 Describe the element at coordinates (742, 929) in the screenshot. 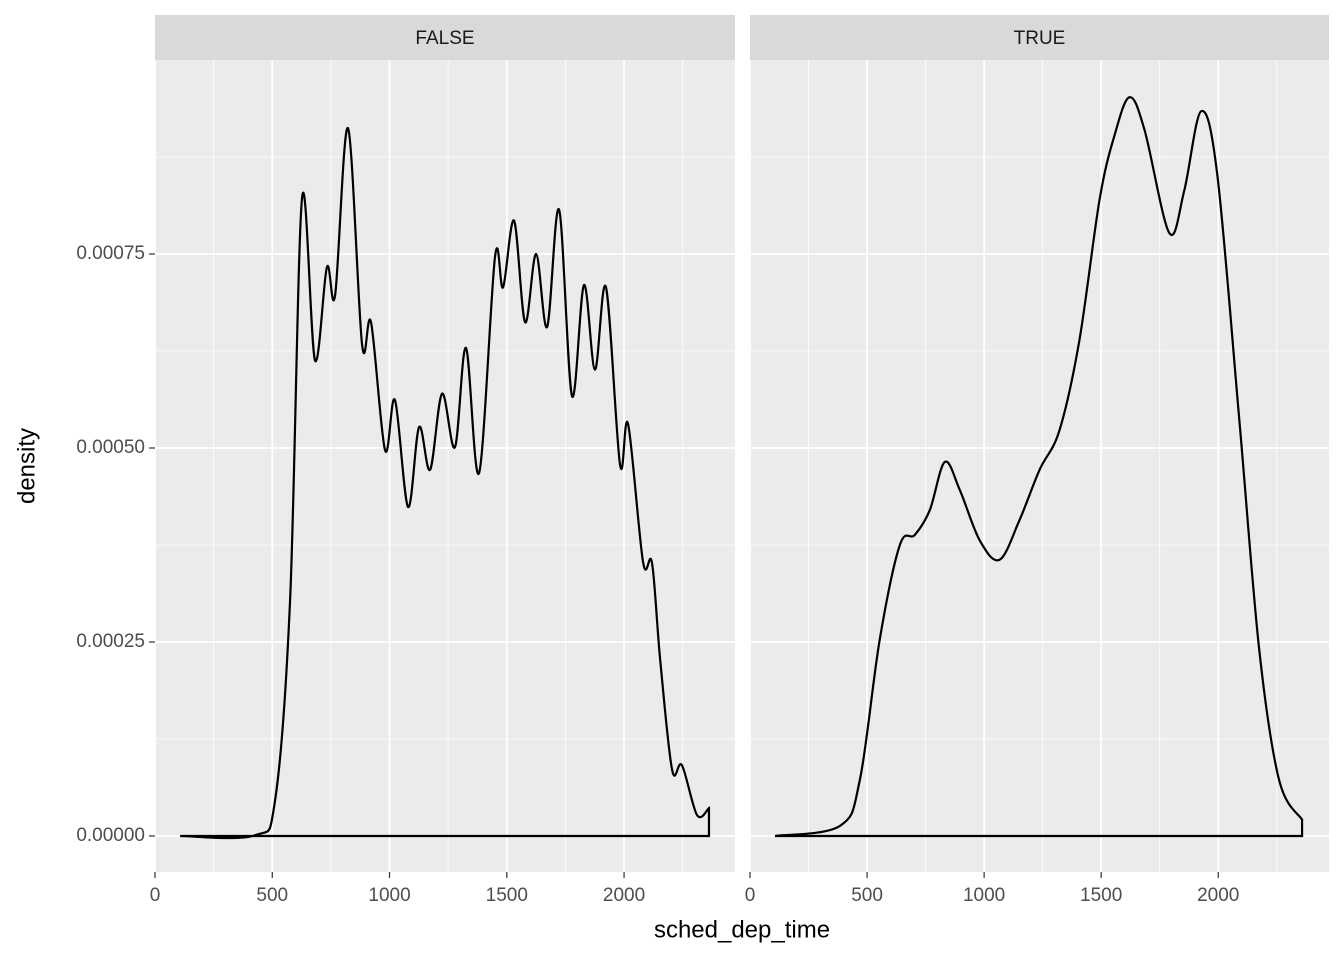

I see `x-axis-title: sched_dep_time` at that location.